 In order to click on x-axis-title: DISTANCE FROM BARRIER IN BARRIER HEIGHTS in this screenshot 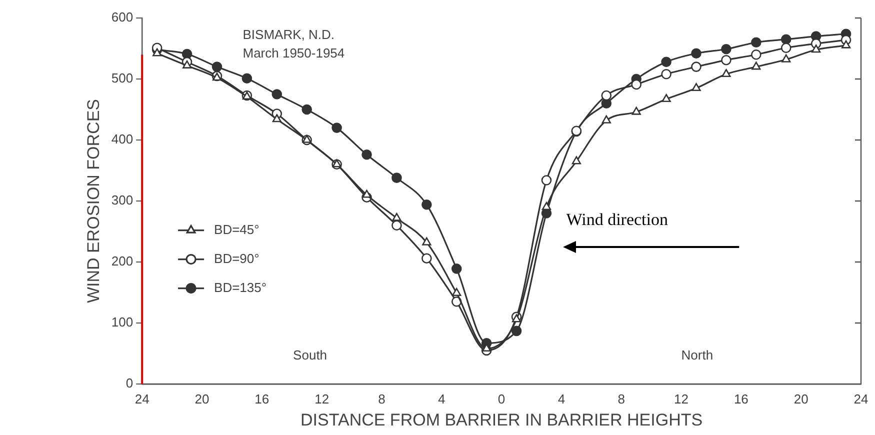, I will do `click(501, 420)`.